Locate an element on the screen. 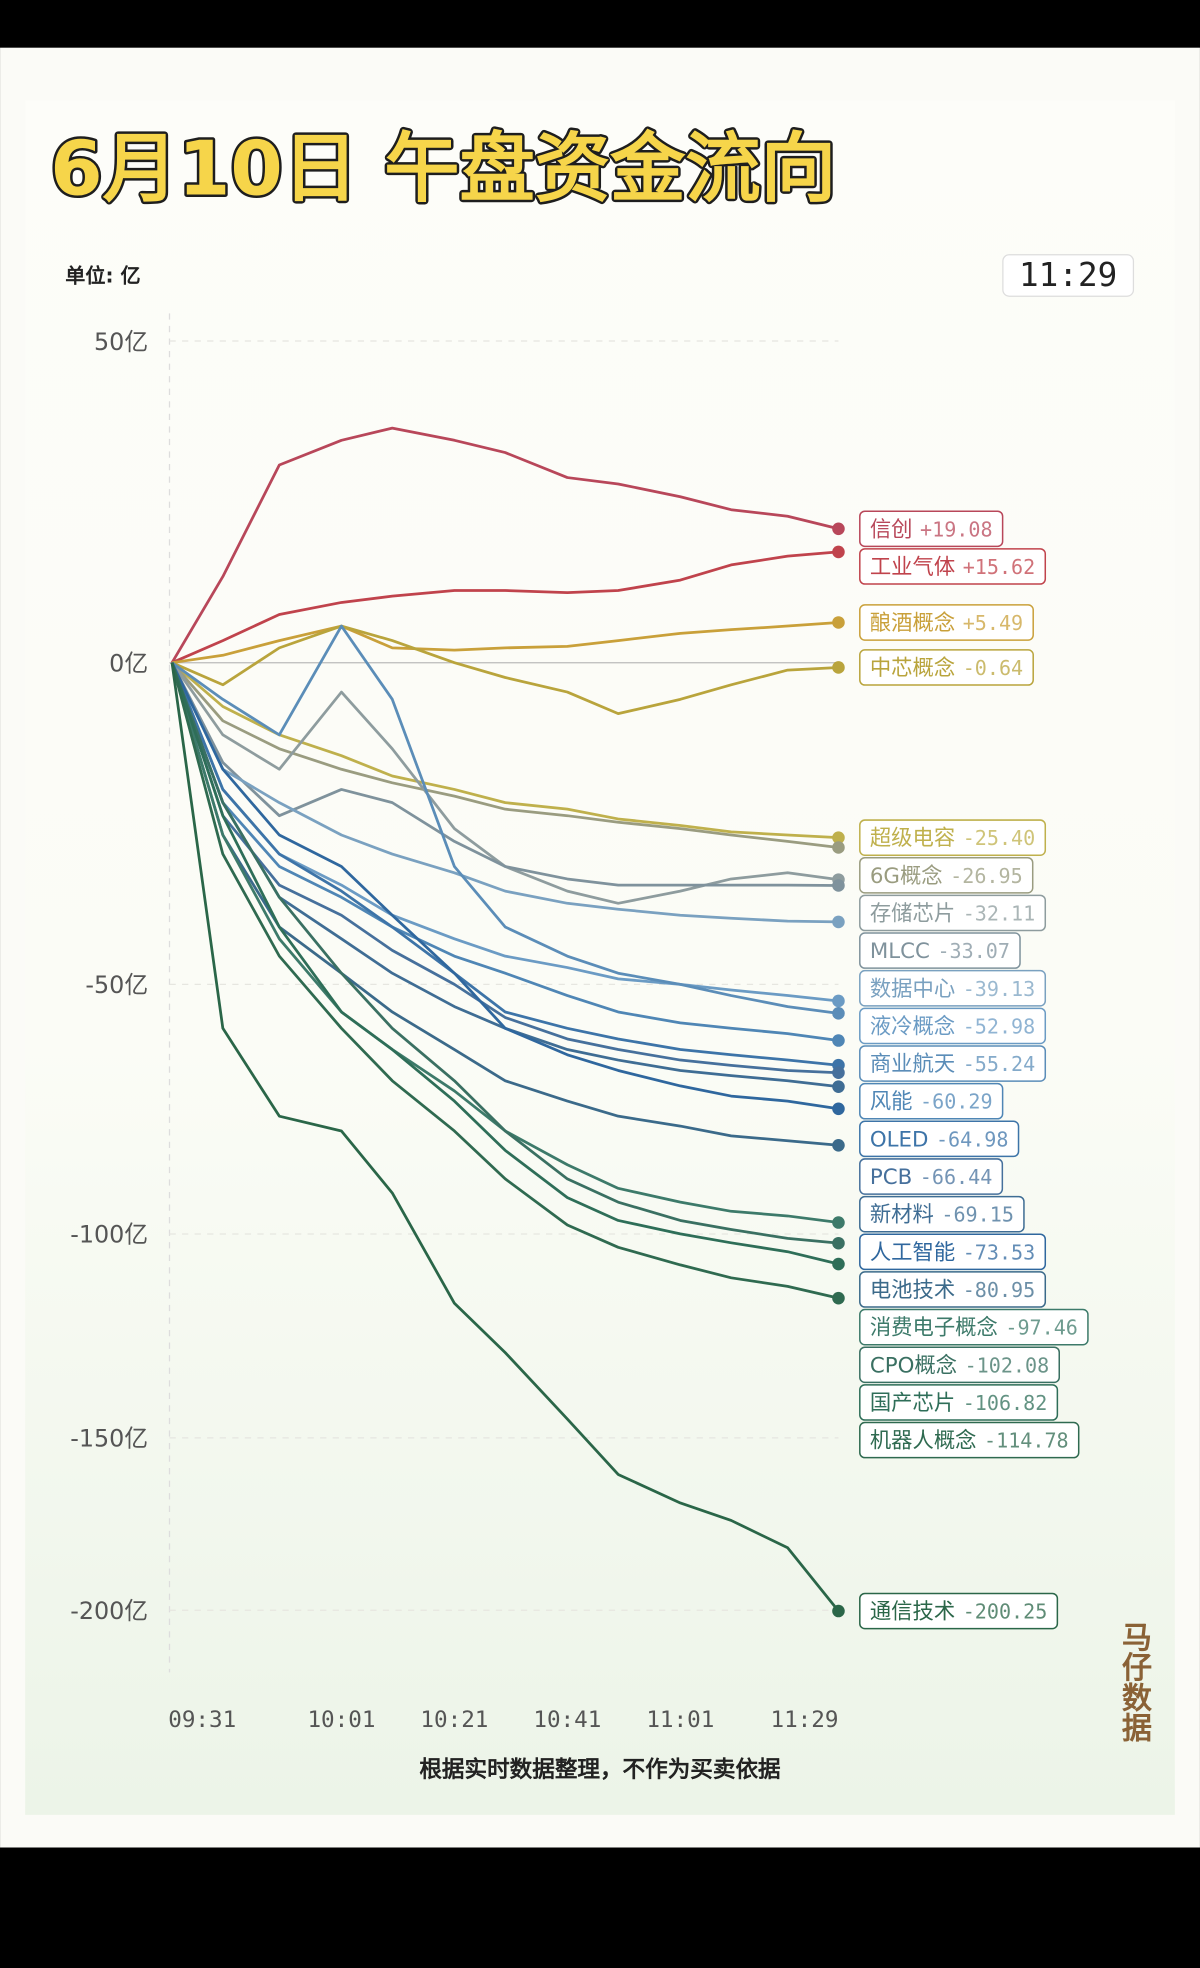 This screenshot has width=1200, height=1968. end-label: MLCC -33.07 is located at coordinates (940, 950).